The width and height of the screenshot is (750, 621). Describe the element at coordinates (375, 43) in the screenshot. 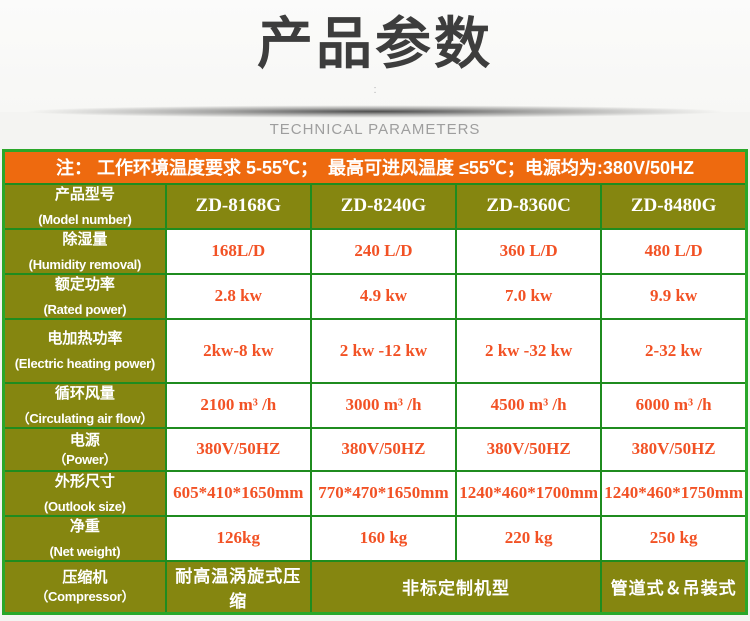

I see `page-title: 产品参数` at that location.